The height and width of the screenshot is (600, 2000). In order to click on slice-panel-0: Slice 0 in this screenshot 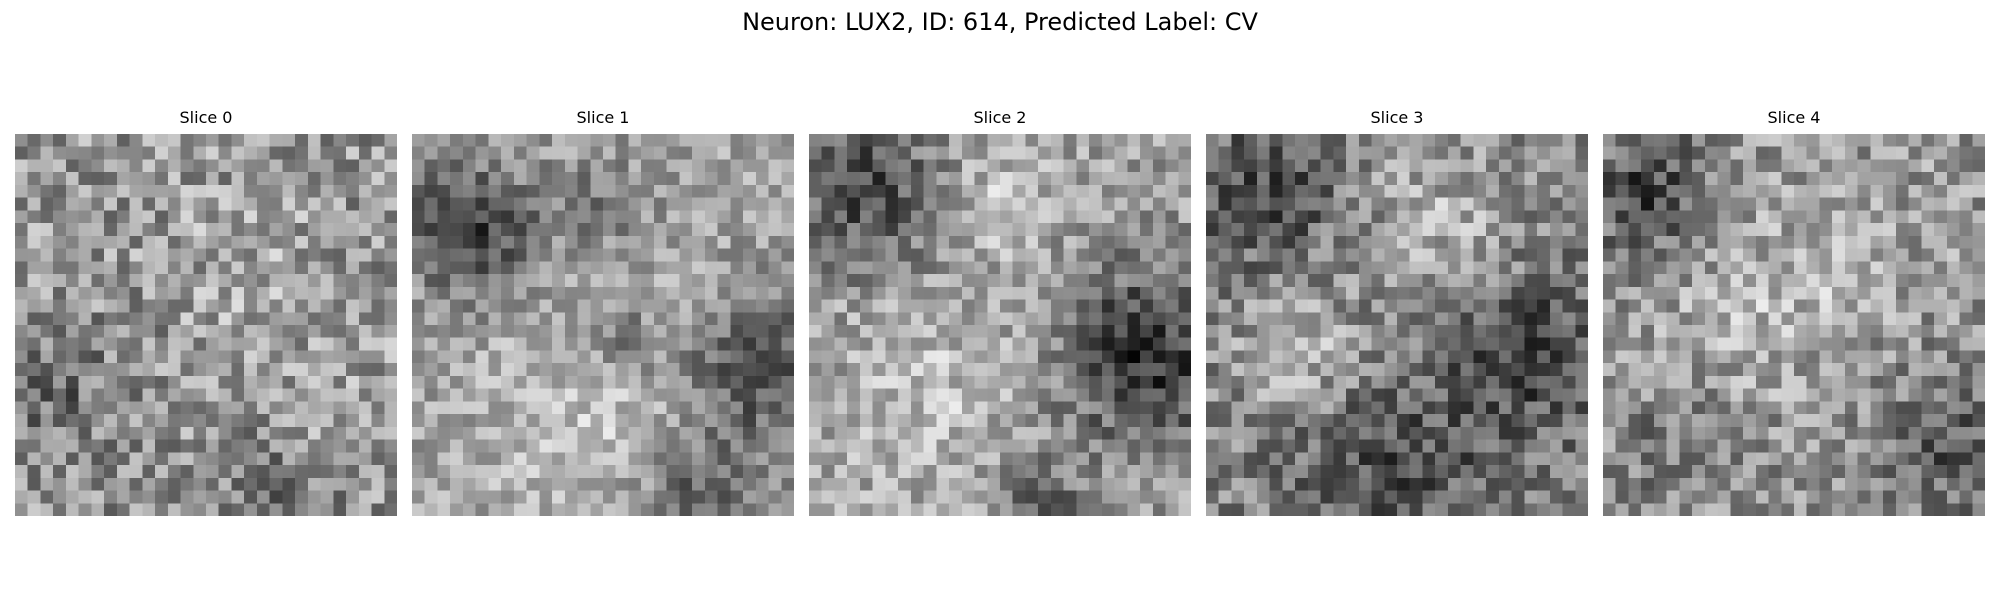, I will do `click(206, 312)`.